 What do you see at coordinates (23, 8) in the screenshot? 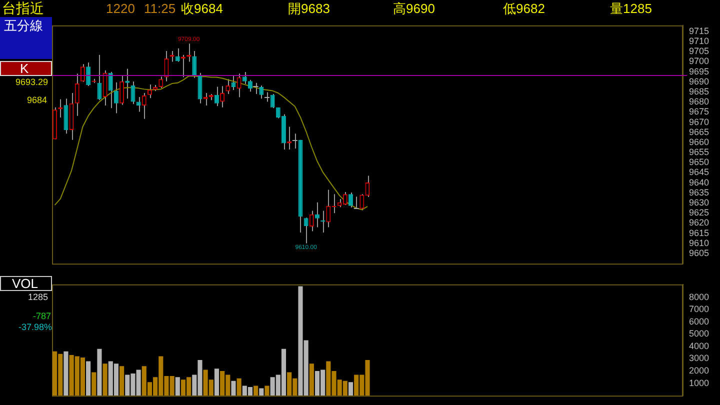
I see `chart-title: 台指近` at bounding box center [23, 8].